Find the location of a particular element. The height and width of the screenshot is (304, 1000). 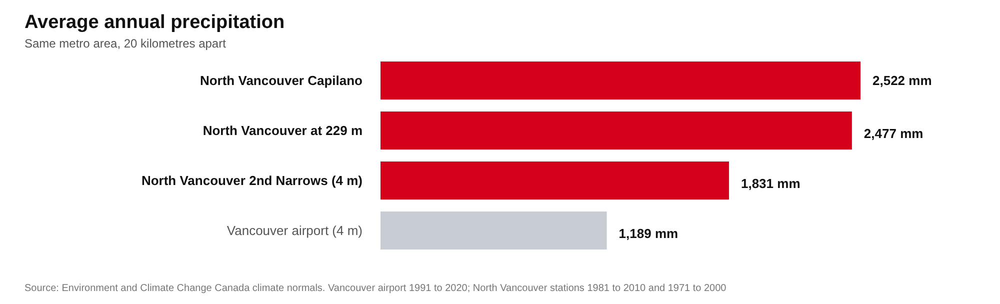

data-label: 1,189 mm is located at coordinates (648, 233).